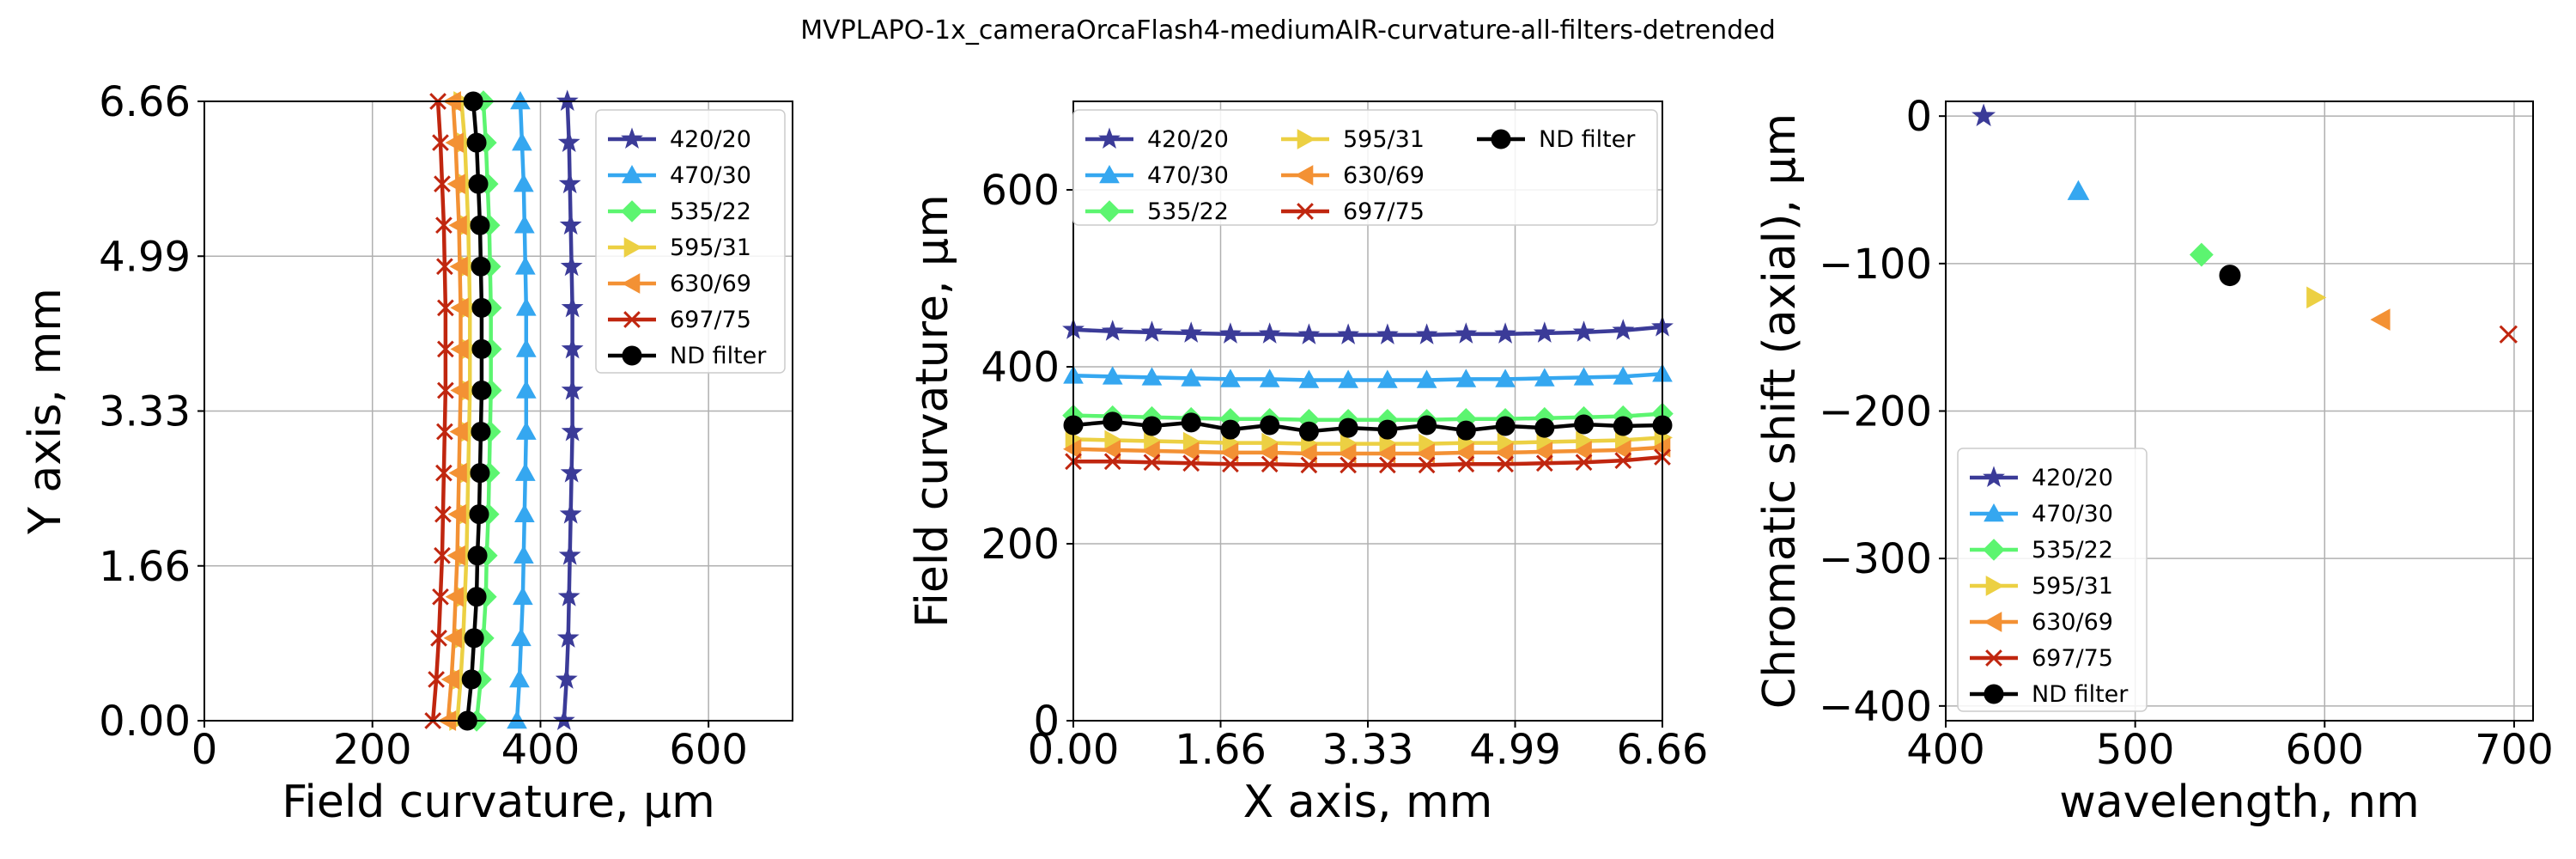 This screenshot has width=2576, height=859. I want to click on x-axis-label: wavelength, nm, so click(2239, 803).